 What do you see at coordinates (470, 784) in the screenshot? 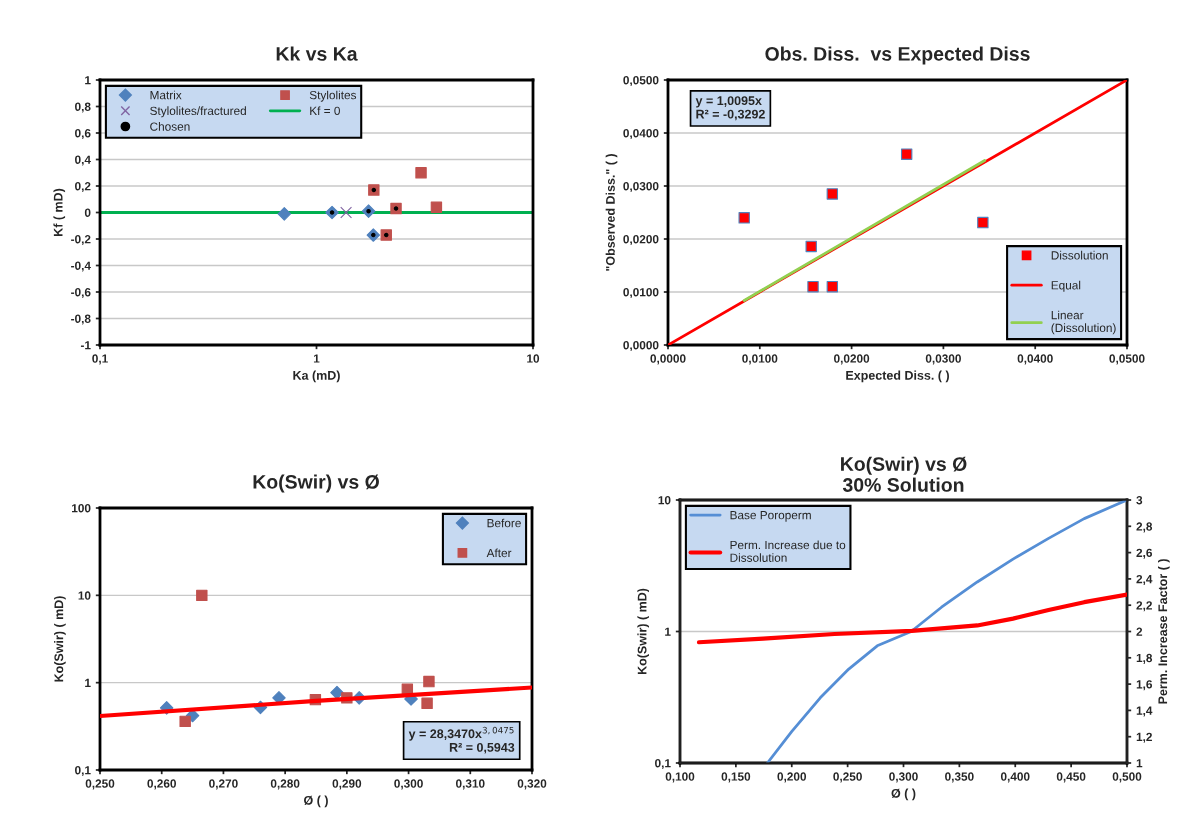
I see `x-tick-label: 0,310` at bounding box center [470, 784].